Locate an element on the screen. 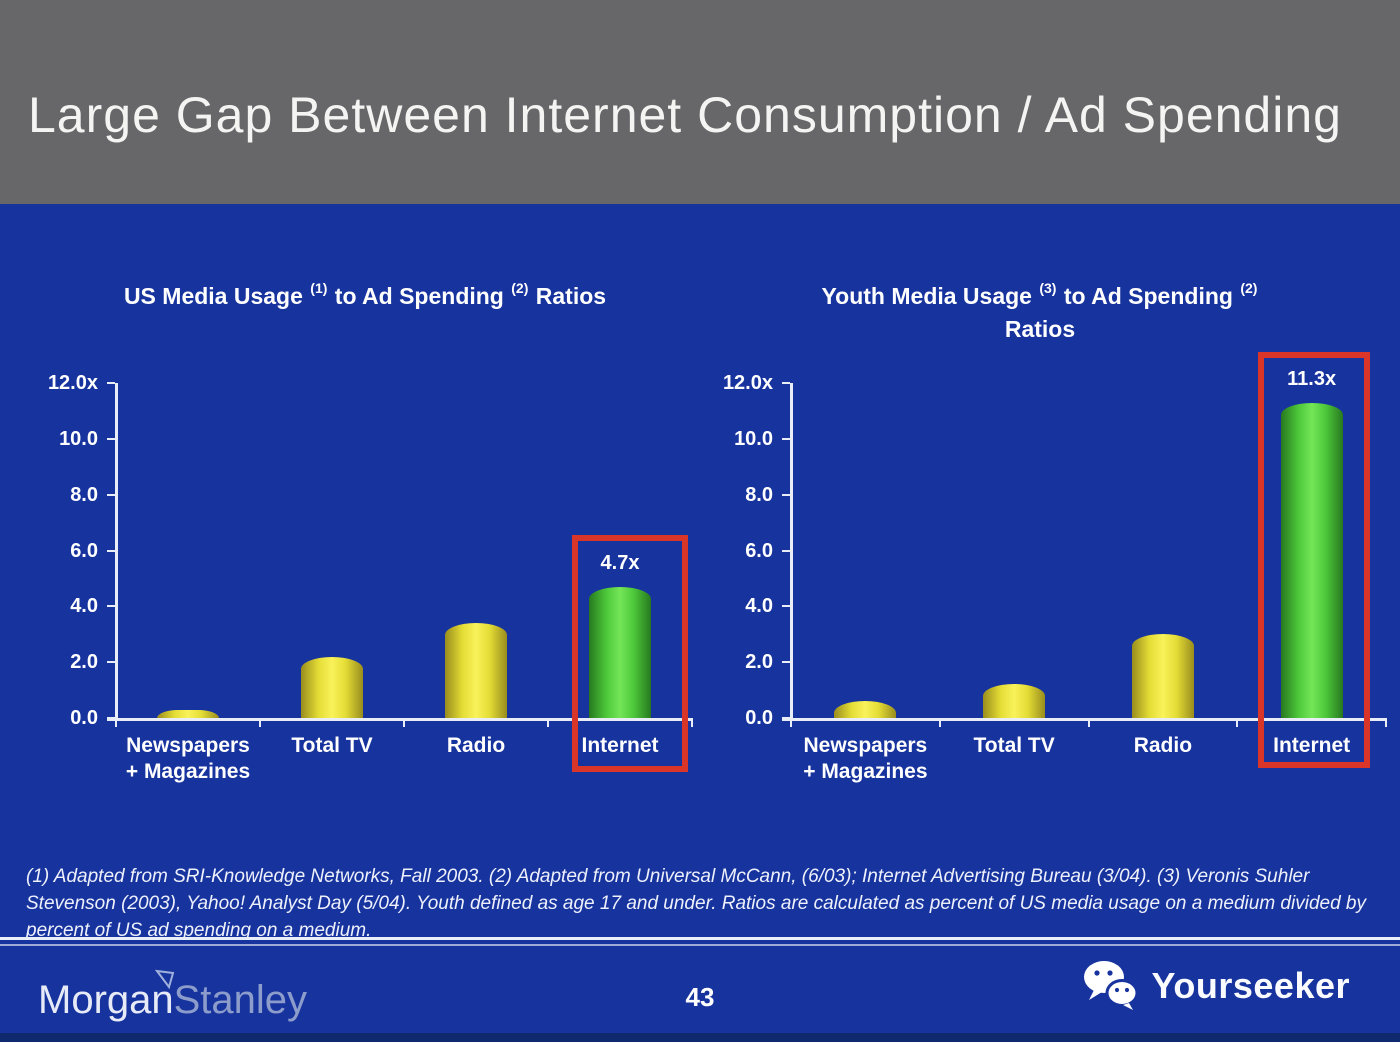  y-tick-label: 0.0 is located at coordinates (759, 718).